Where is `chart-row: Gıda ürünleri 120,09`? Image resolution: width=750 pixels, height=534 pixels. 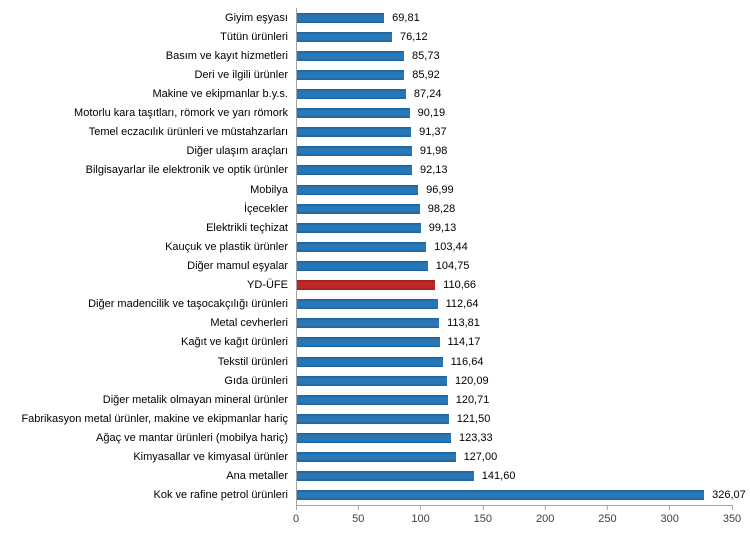
chart-row: Gıda ürünleri 120,09 is located at coordinates (375, 380).